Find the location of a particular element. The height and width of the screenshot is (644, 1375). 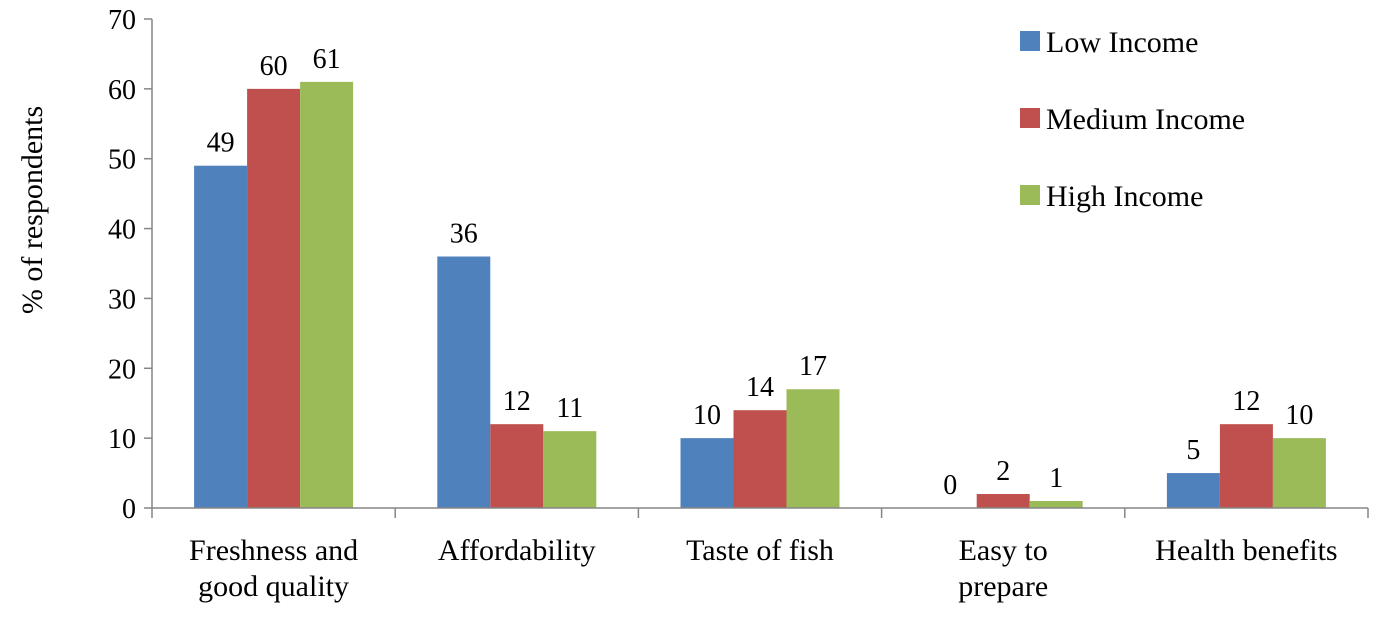

data-label: 17 is located at coordinates (813, 366).